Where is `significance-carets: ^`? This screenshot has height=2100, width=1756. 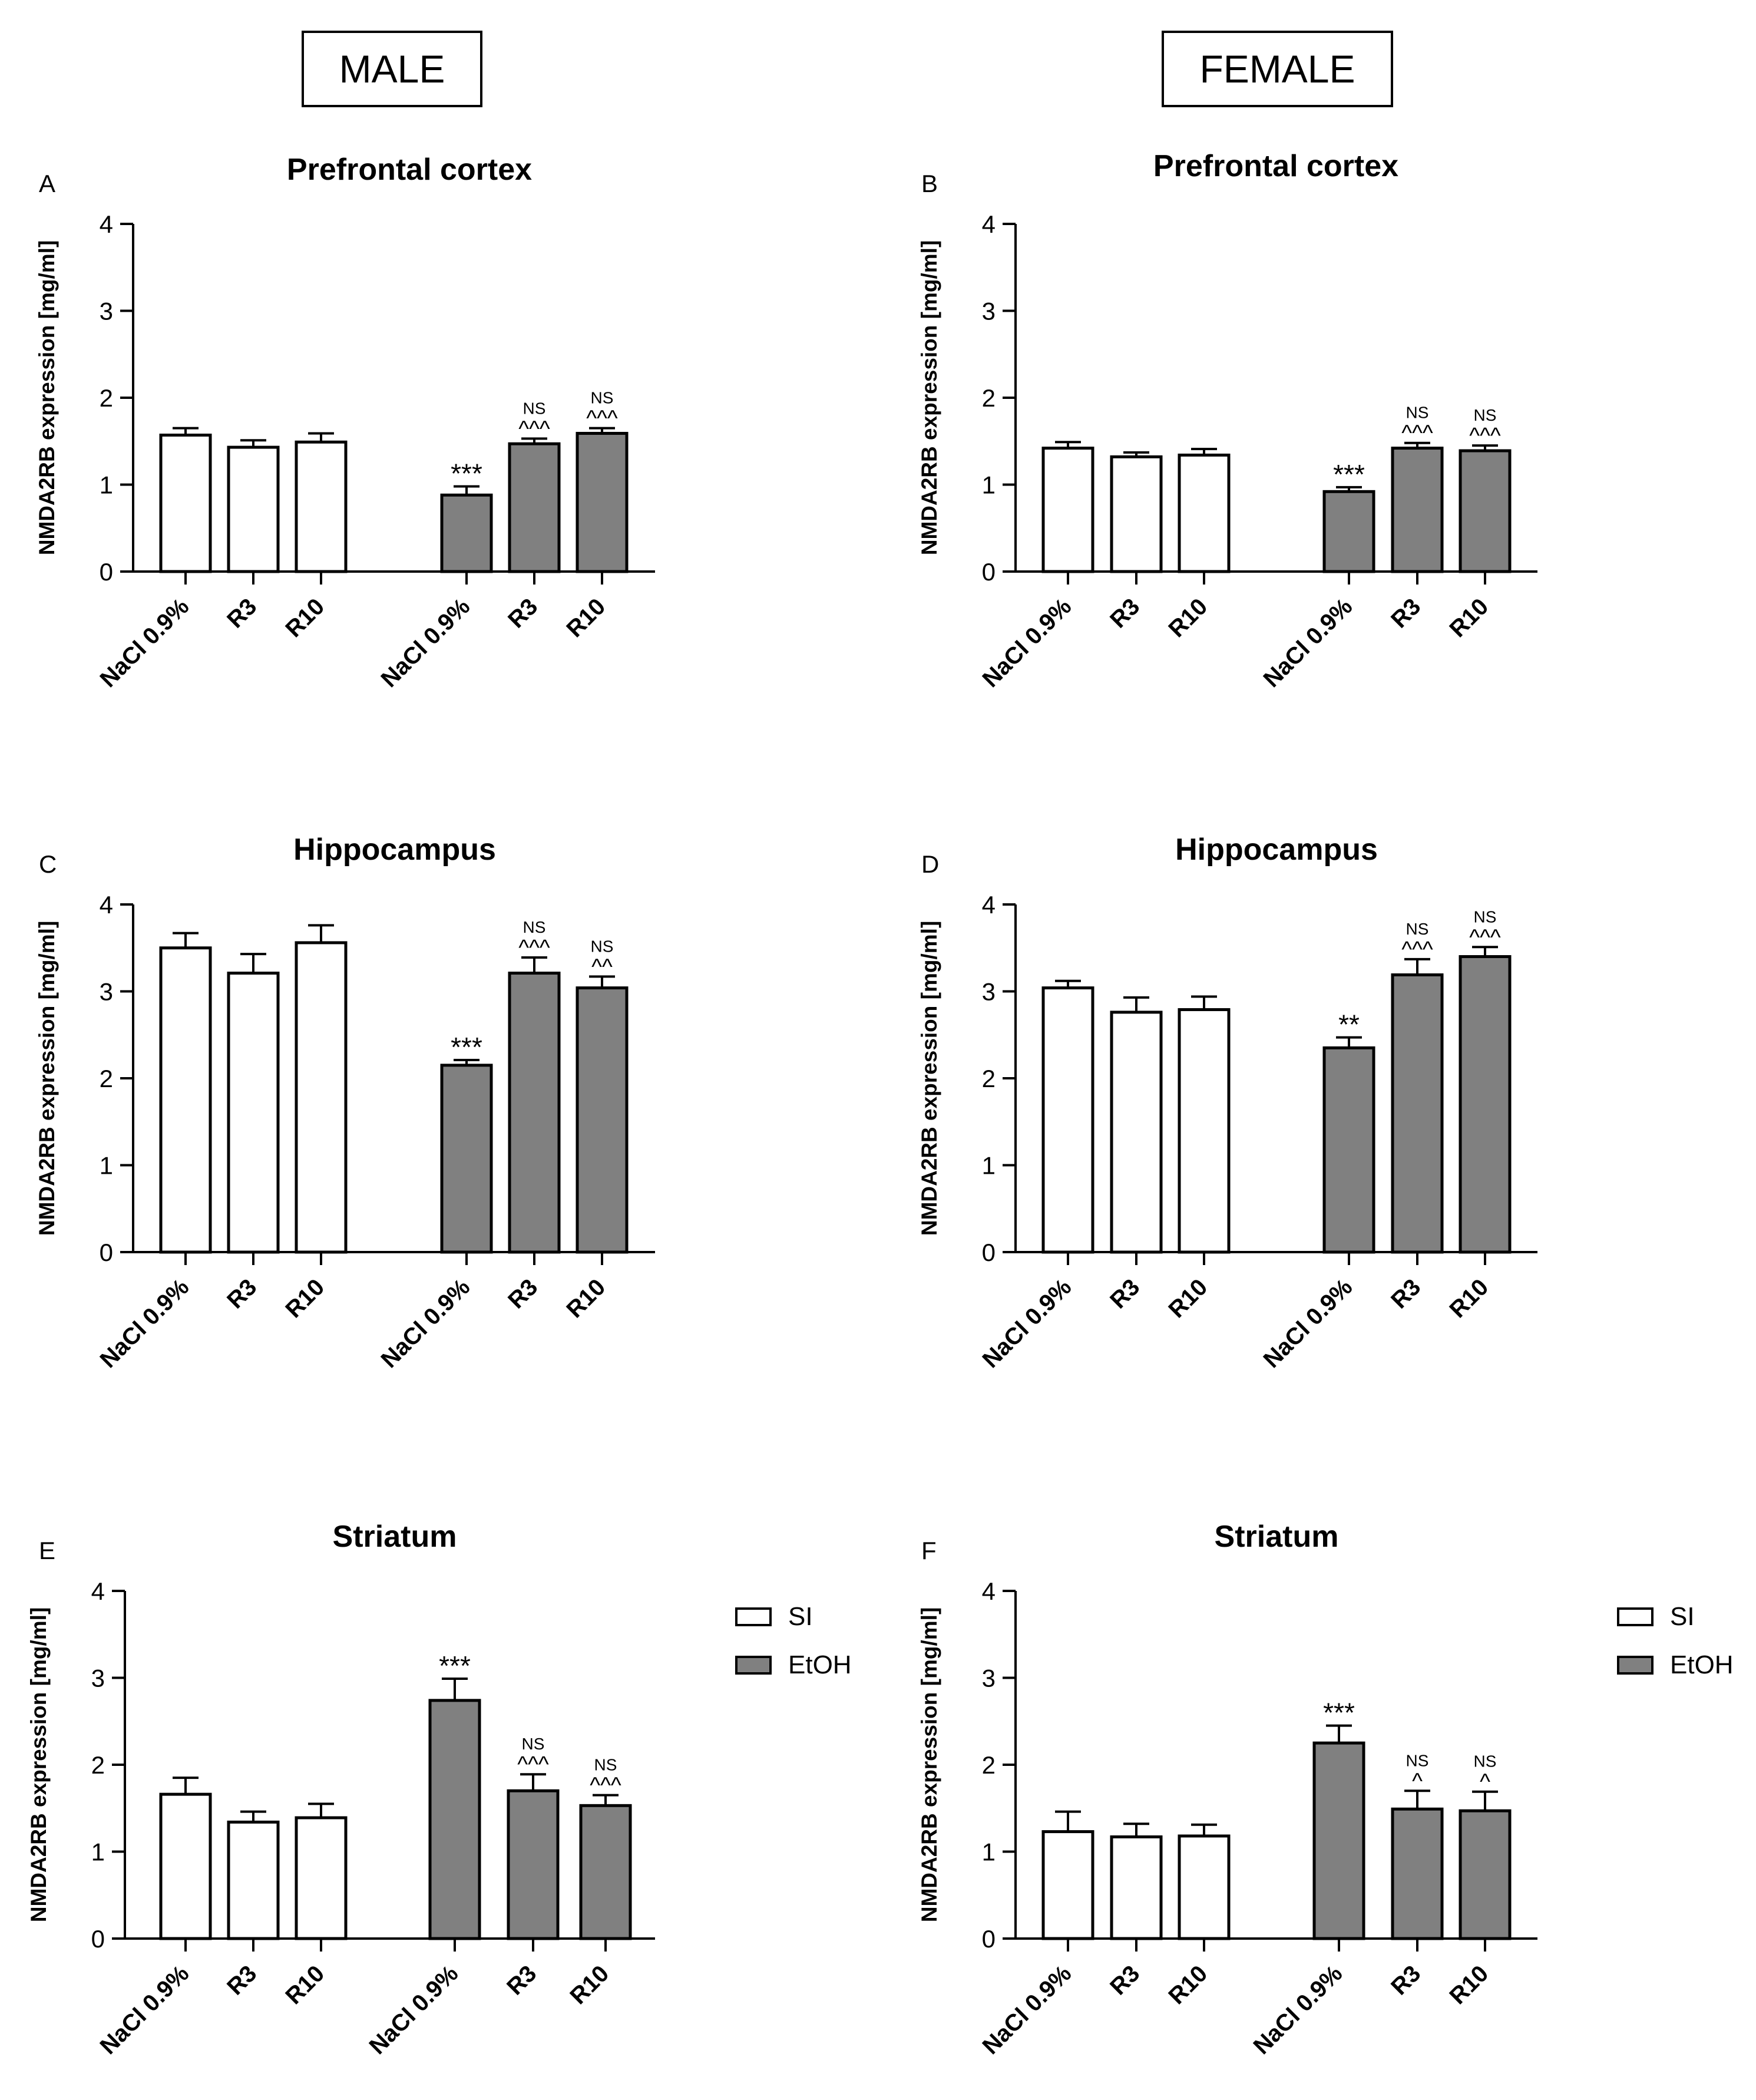 significance-carets: ^ is located at coordinates (1485, 1782).